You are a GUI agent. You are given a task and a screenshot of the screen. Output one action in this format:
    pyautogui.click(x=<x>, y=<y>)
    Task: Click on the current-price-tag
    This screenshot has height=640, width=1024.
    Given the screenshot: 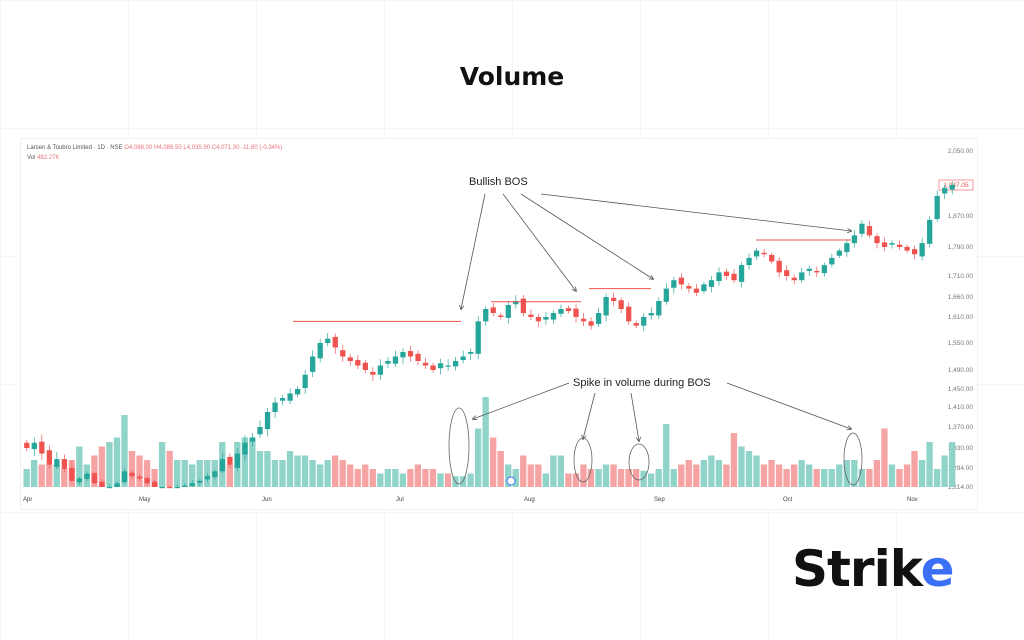 What is the action you would take?
    pyautogui.click(x=956, y=185)
    